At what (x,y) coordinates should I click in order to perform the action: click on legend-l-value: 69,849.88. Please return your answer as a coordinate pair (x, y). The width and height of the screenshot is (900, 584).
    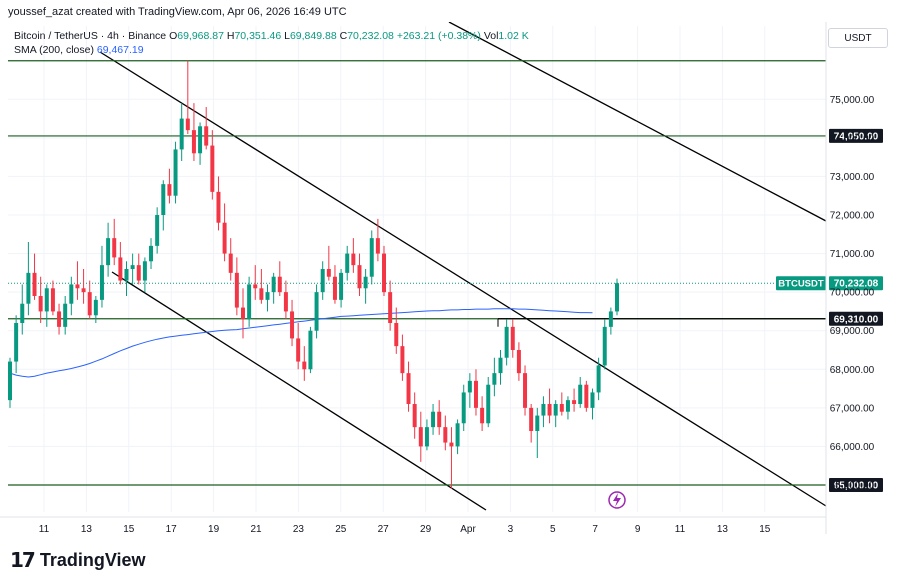
    Looking at the image, I should click on (315, 36).